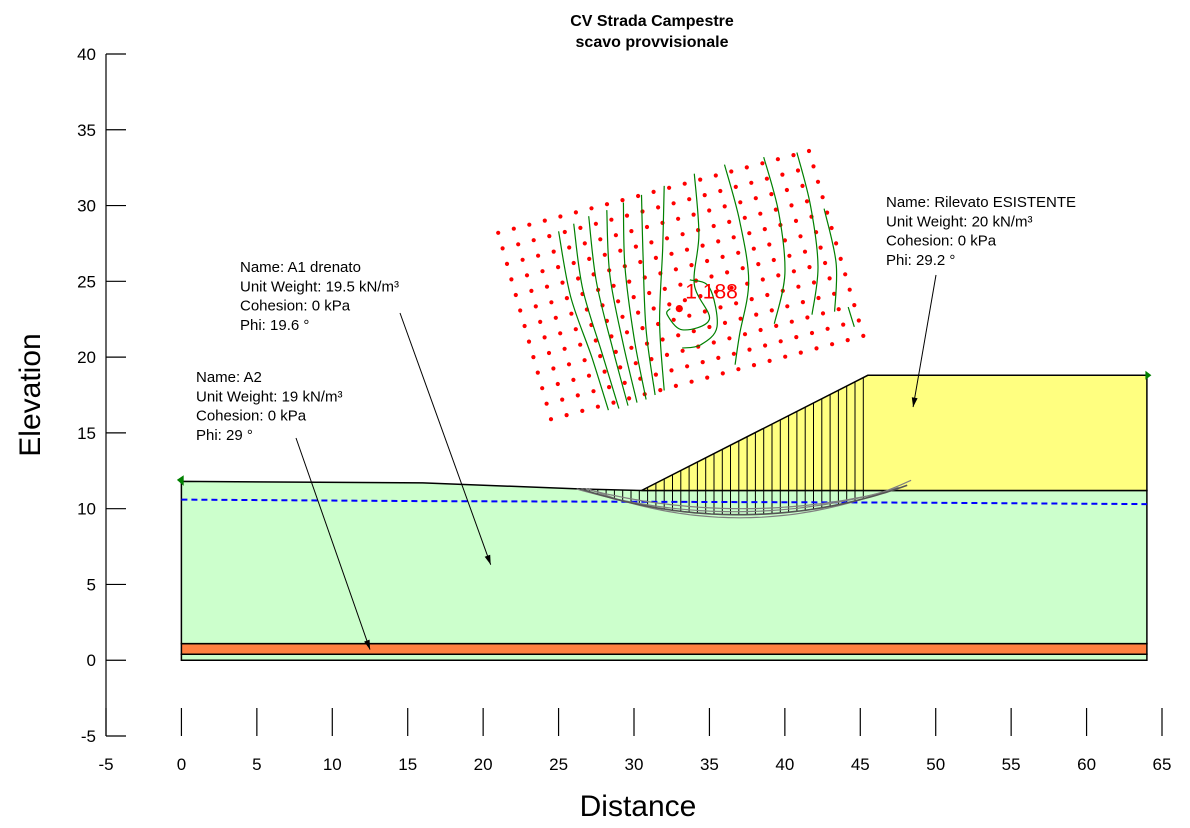 The image size is (1190, 828). Describe the element at coordinates (86, 281) in the screenshot. I see `y-tick-label: 25` at that location.